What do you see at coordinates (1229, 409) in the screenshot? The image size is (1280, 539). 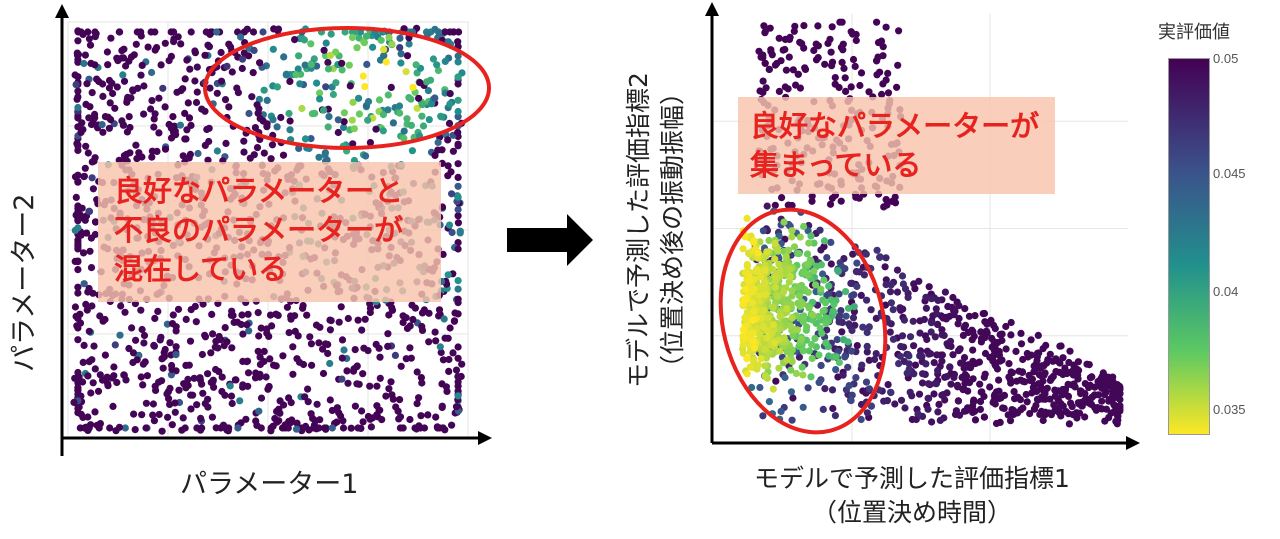 I see `colorbar-tick-label: 0.035` at bounding box center [1229, 409].